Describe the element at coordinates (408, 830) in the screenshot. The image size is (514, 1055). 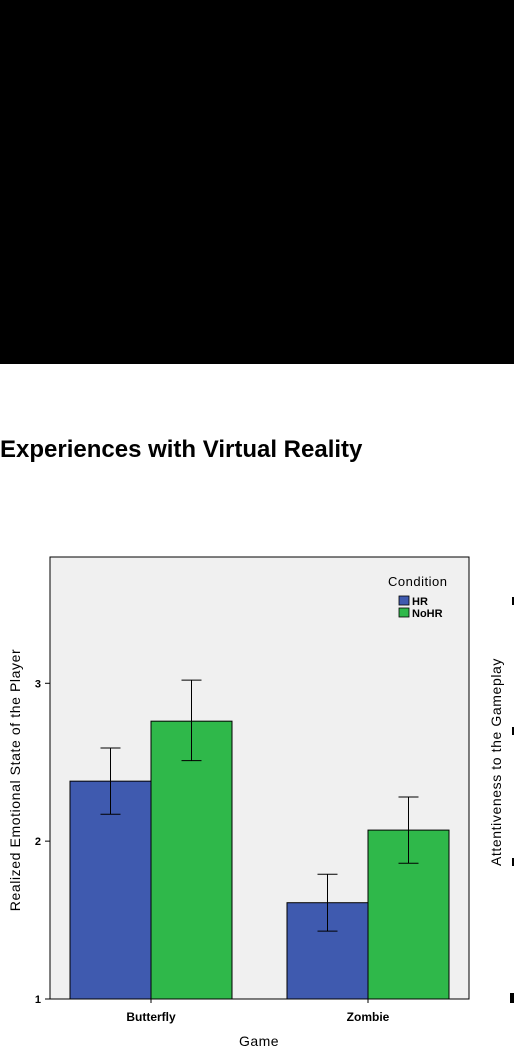
I see `error-bar-nohr-zombie` at that location.